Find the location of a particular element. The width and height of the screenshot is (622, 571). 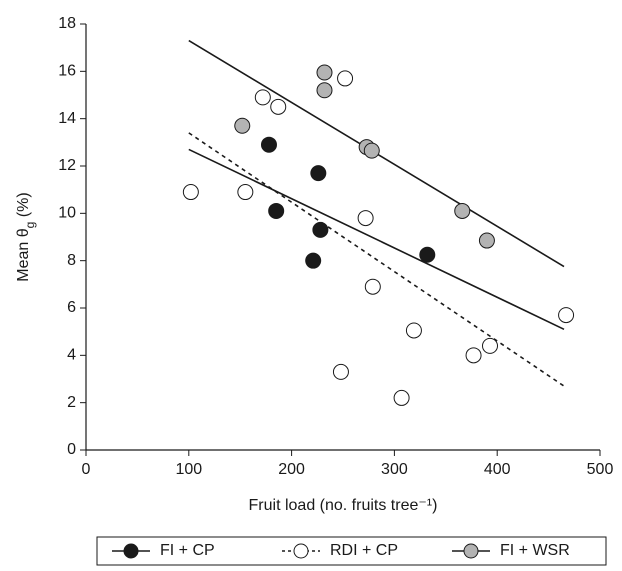

legend-label: RDI + CP is located at coordinates (364, 550).